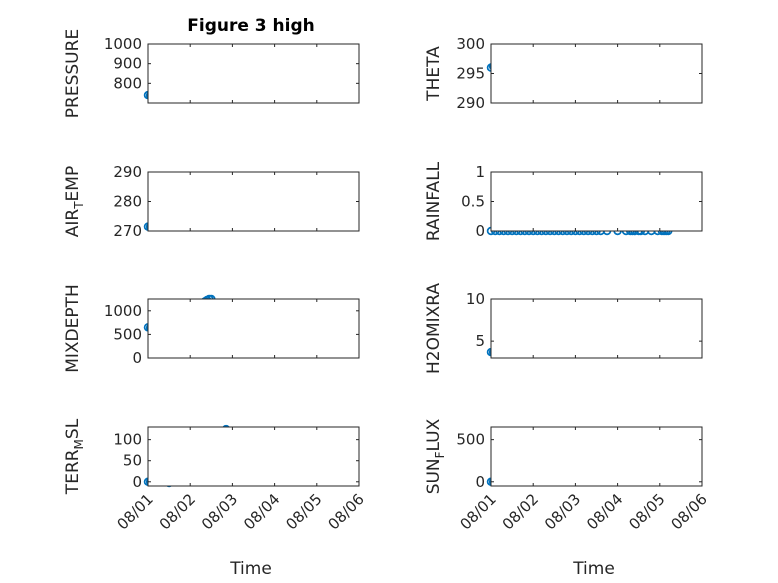 This screenshot has width=778, height=583. I want to click on y-axis-label: H2OMIXRA, so click(434, 328).